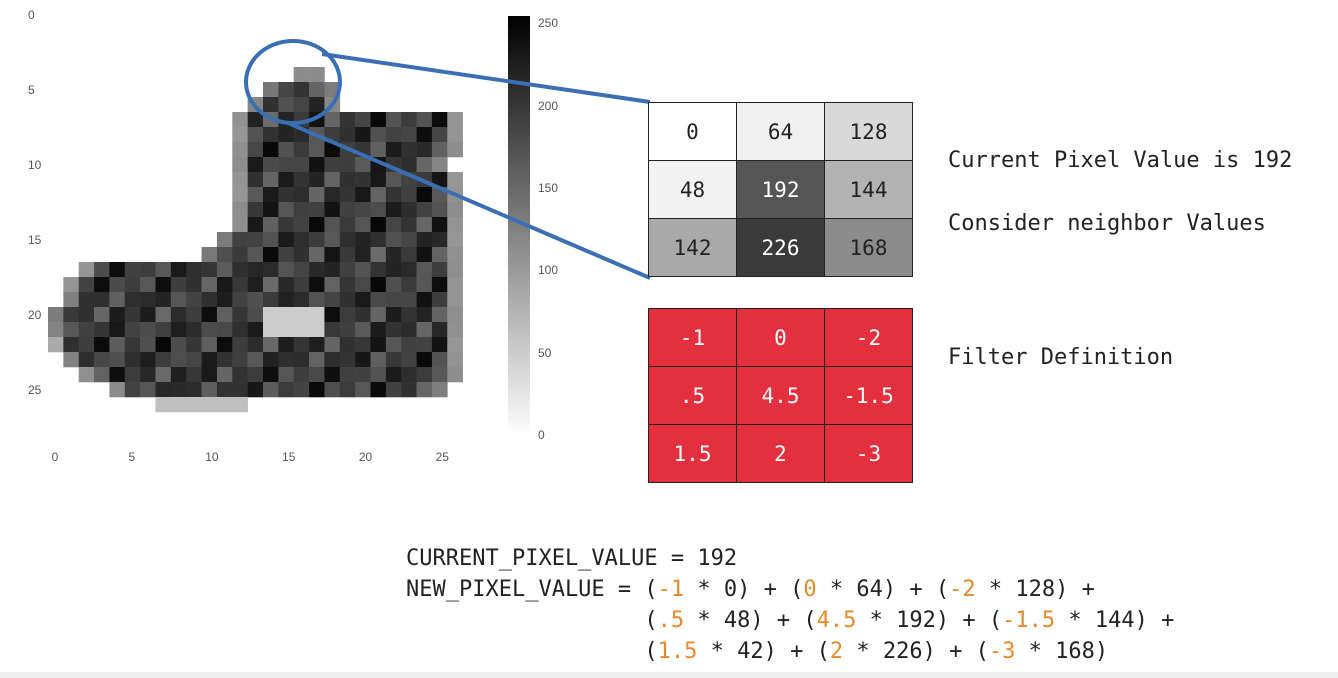 The image size is (1338, 678). I want to click on pixel-cell: 0, so click(693, 132).